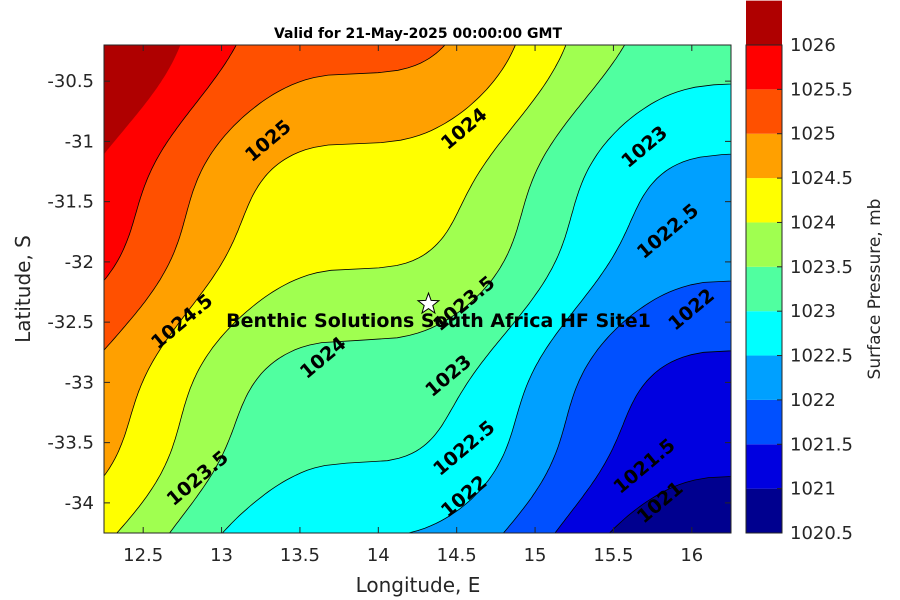 Image resolution: width=900 pixels, height=600 pixels. I want to click on colorbar-tick-label: 1024, so click(813, 222).